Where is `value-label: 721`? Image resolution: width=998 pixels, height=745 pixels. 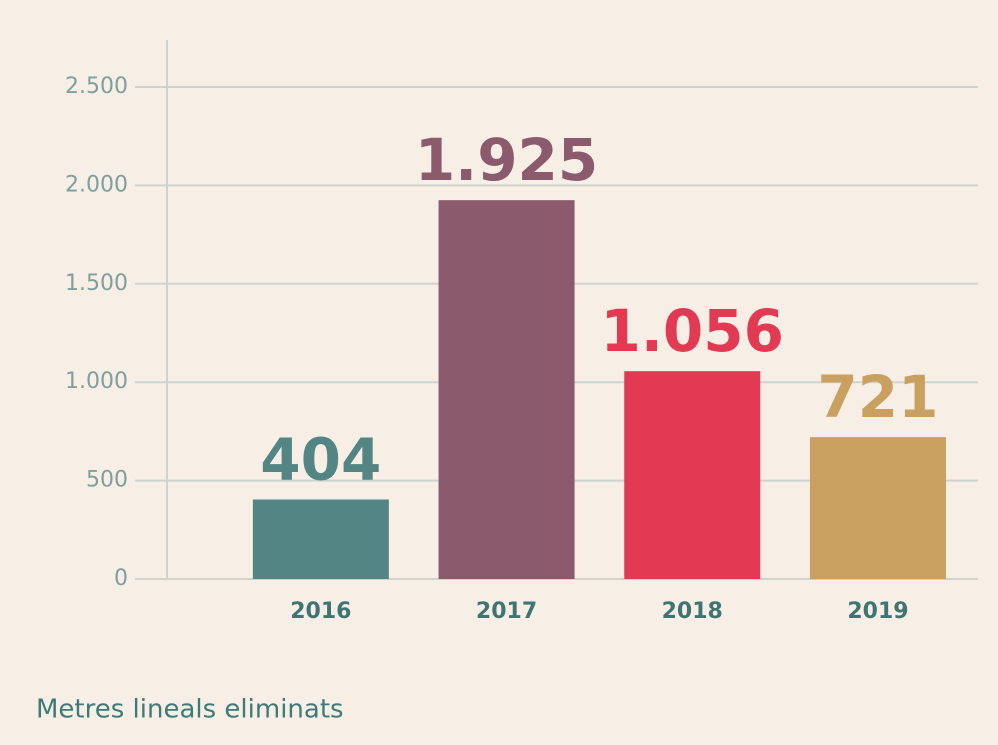 value-label: 721 is located at coordinates (877, 397).